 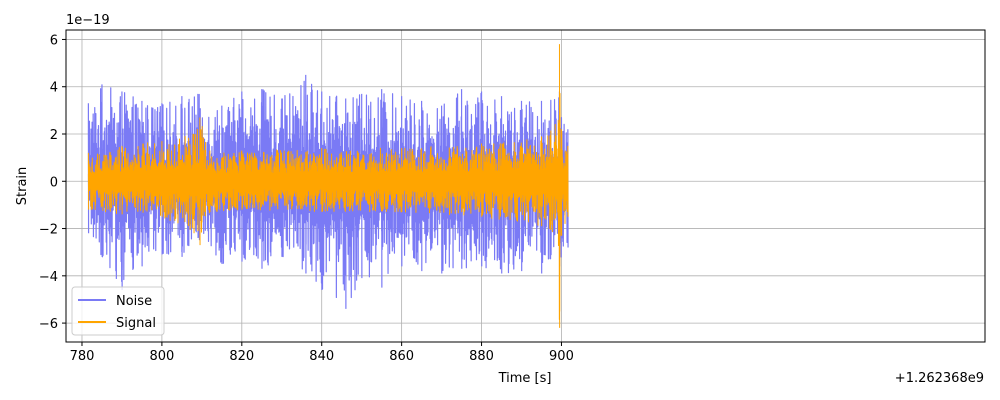 I want to click on y-exponent-label: 1e−19, so click(x=88, y=20).